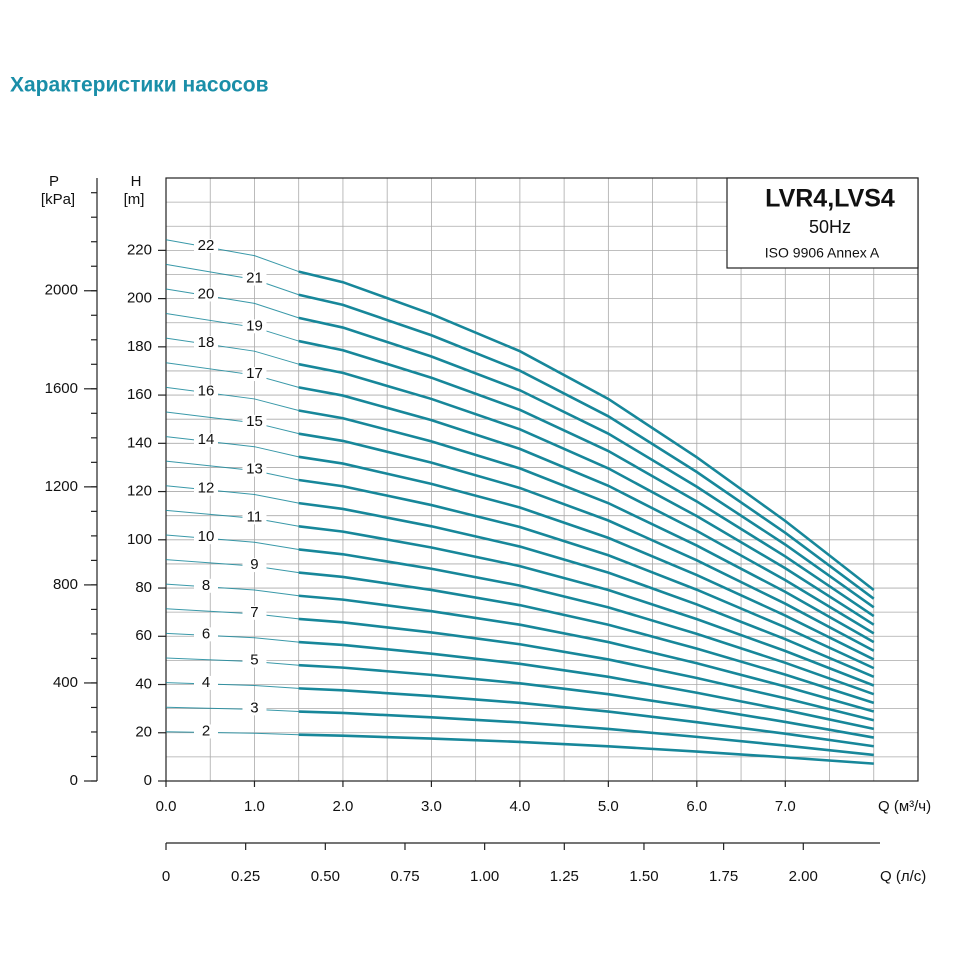 The width and height of the screenshot is (960, 960). What do you see at coordinates (136, 181) in the screenshot?
I see `y-label: H` at bounding box center [136, 181].